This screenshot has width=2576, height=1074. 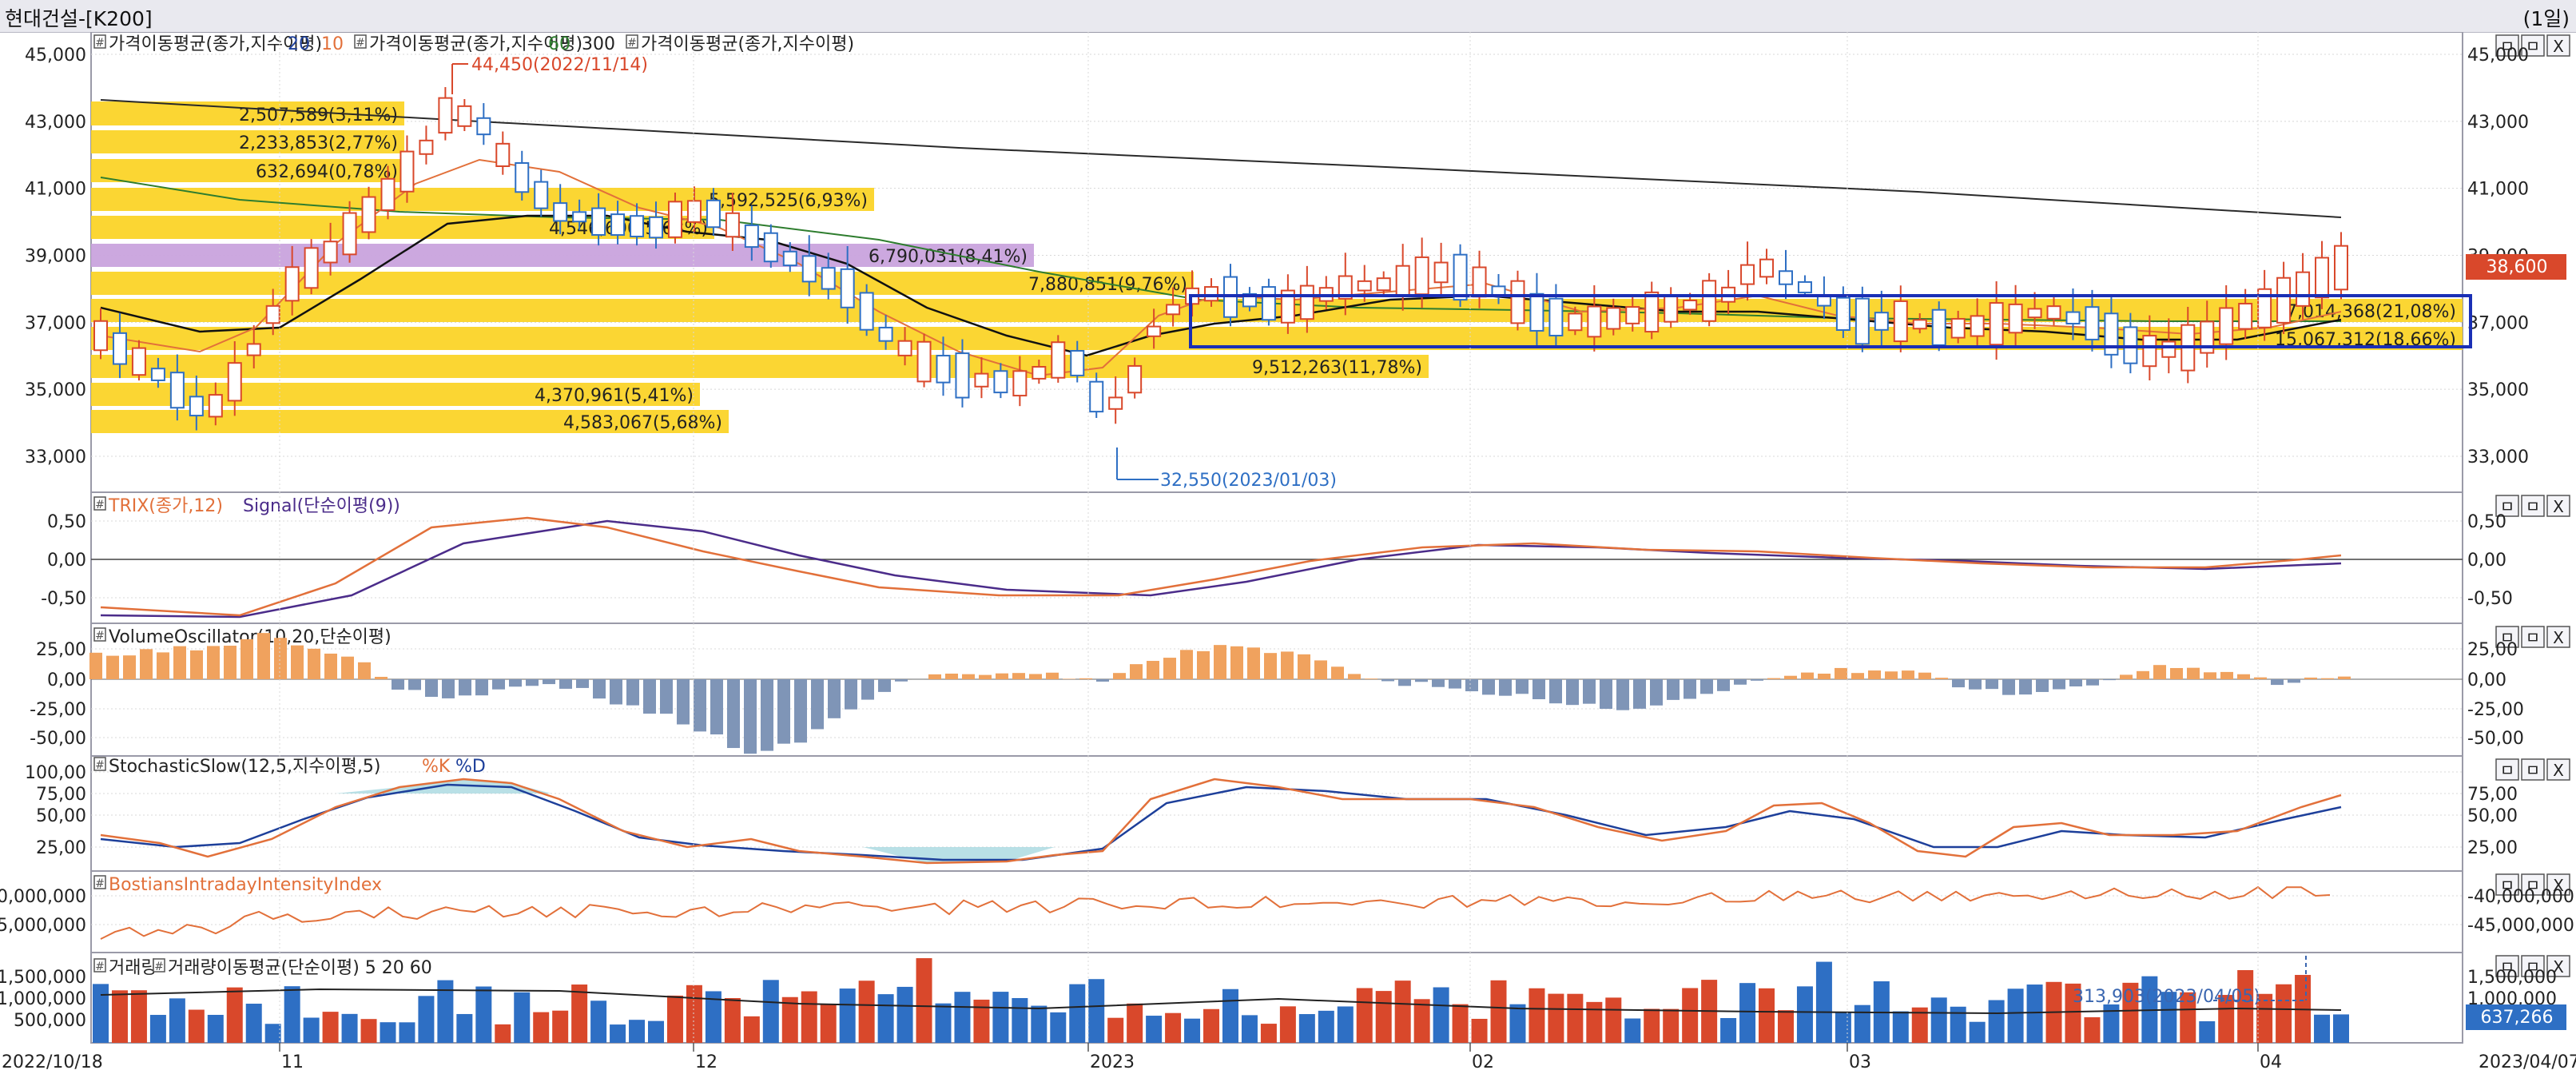 I want to click on date-label: 12, so click(x=706, y=1062).